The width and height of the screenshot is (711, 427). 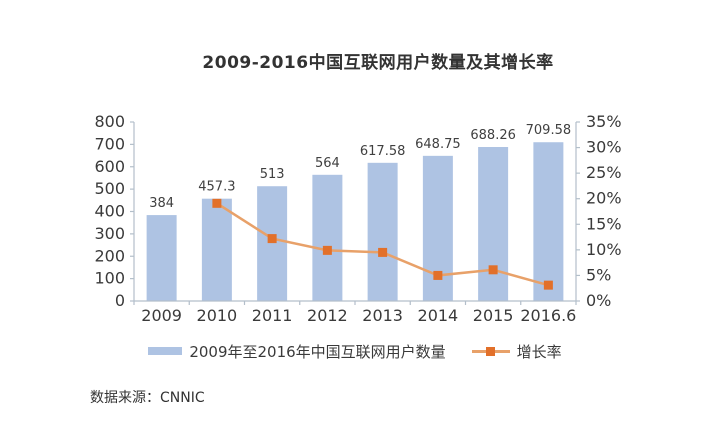 What do you see at coordinates (109, 188) in the screenshot?
I see `left-axis-tick-label: 500` at bounding box center [109, 188].